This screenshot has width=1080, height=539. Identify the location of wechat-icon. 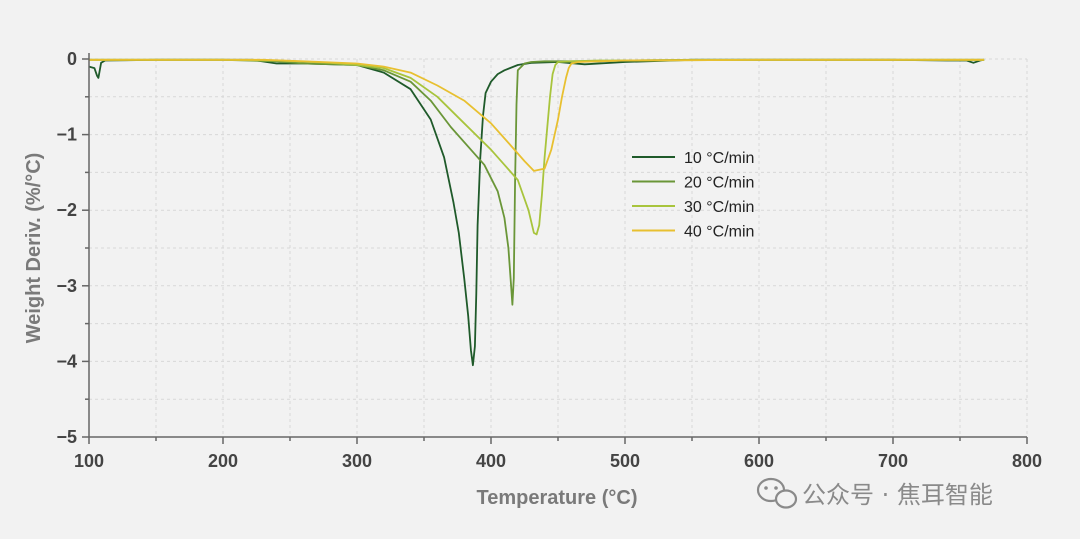
(777, 493).